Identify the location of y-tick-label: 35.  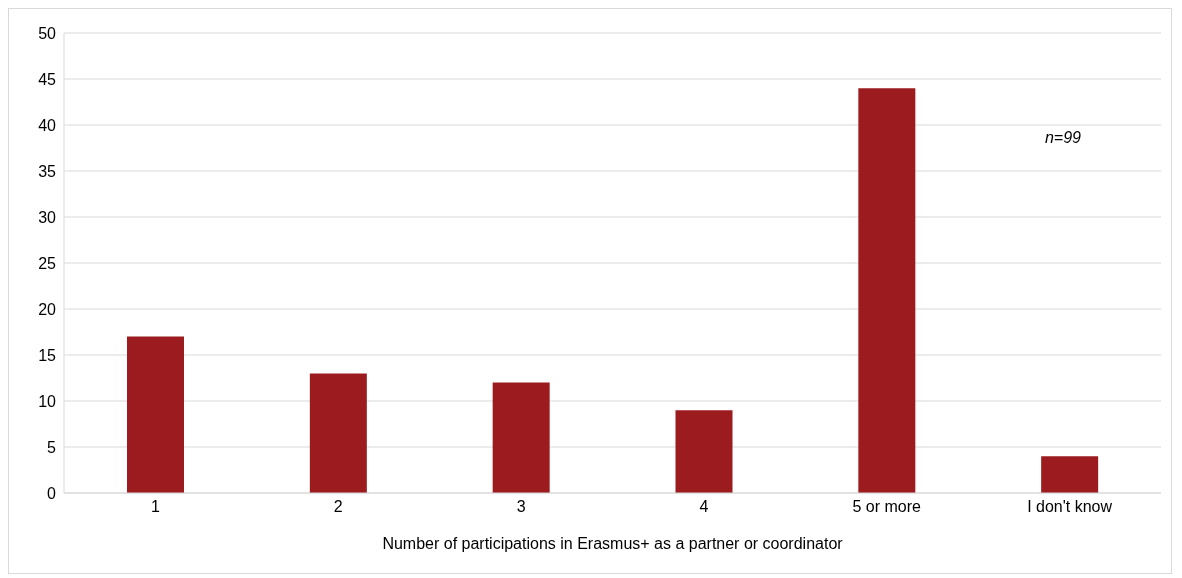
(47, 171).